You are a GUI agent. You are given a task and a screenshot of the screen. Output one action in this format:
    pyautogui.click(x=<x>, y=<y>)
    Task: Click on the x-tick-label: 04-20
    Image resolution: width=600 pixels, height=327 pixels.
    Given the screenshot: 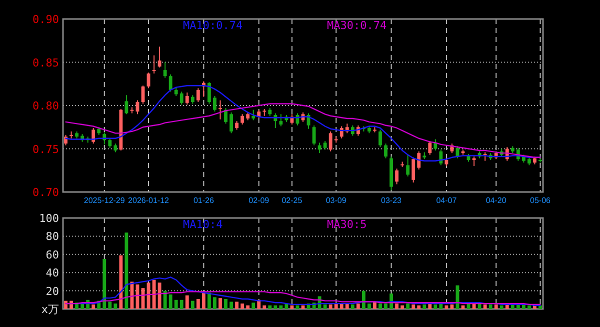 What is the action you would take?
    pyautogui.click(x=496, y=200)
    